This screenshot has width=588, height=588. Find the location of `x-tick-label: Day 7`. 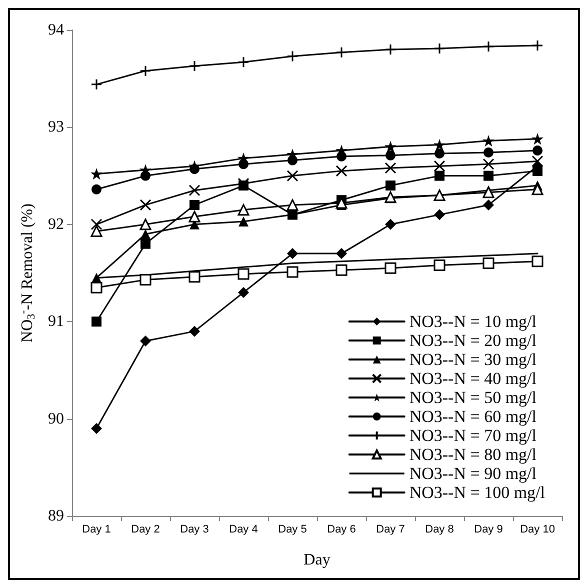

x-tick-label: Day 7 is located at coordinates (390, 530).